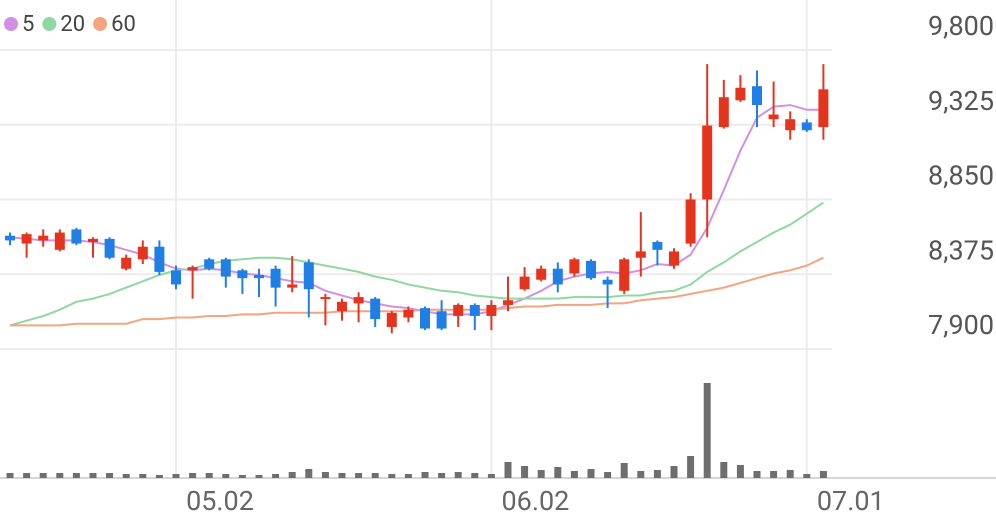 Image resolution: width=996 pixels, height=522 pixels. Describe the element at coordinates (961, 101) in the screenshot. I see `y-tick-label: 9,325` at that location.